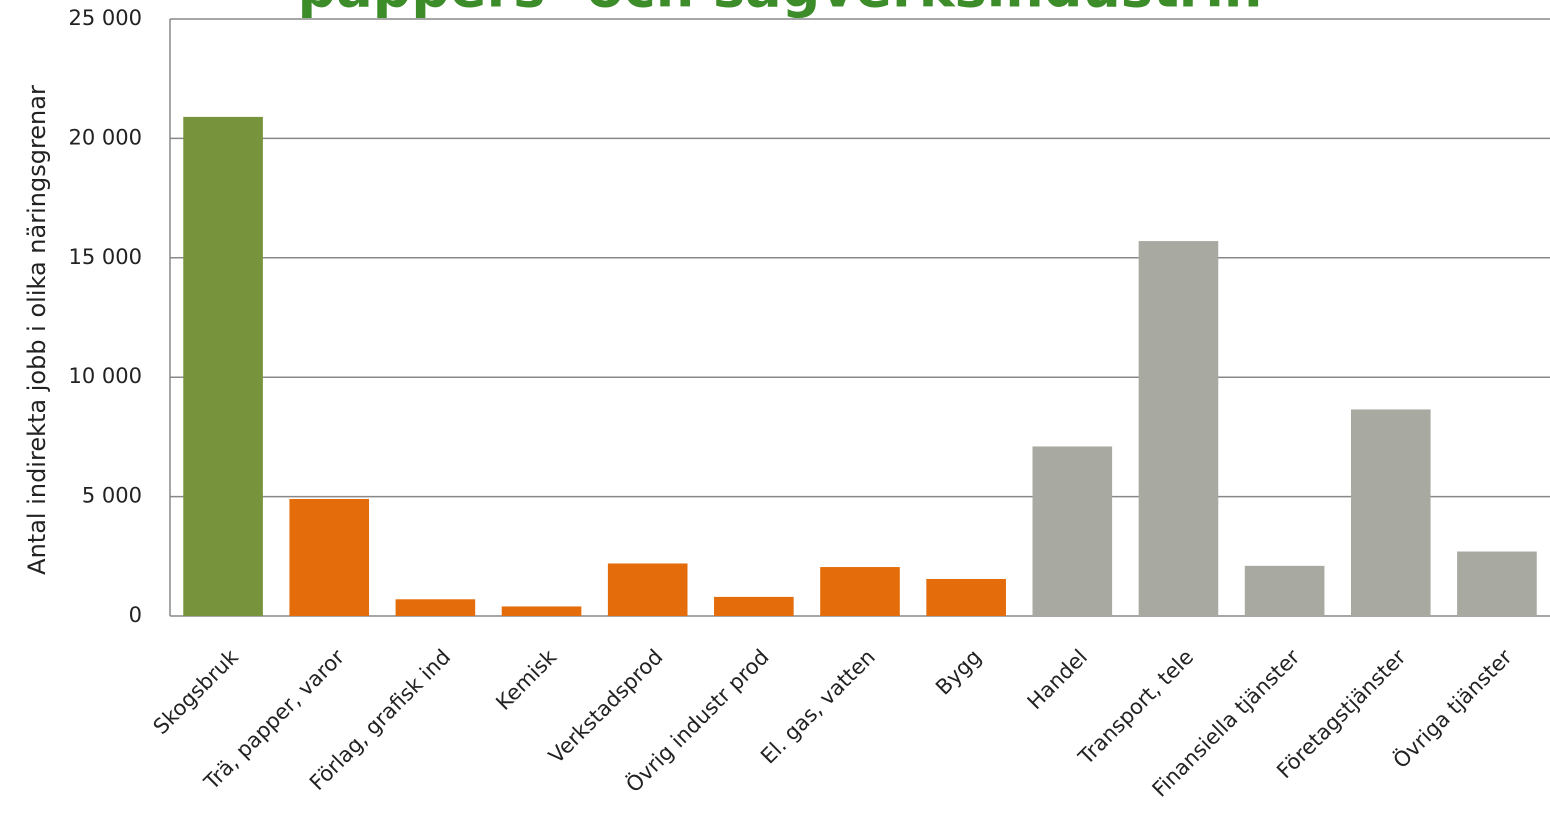  Describe the element at coordinates (105, 257) in the screenshot. I see `y-tick-label: 15 000` at that location.